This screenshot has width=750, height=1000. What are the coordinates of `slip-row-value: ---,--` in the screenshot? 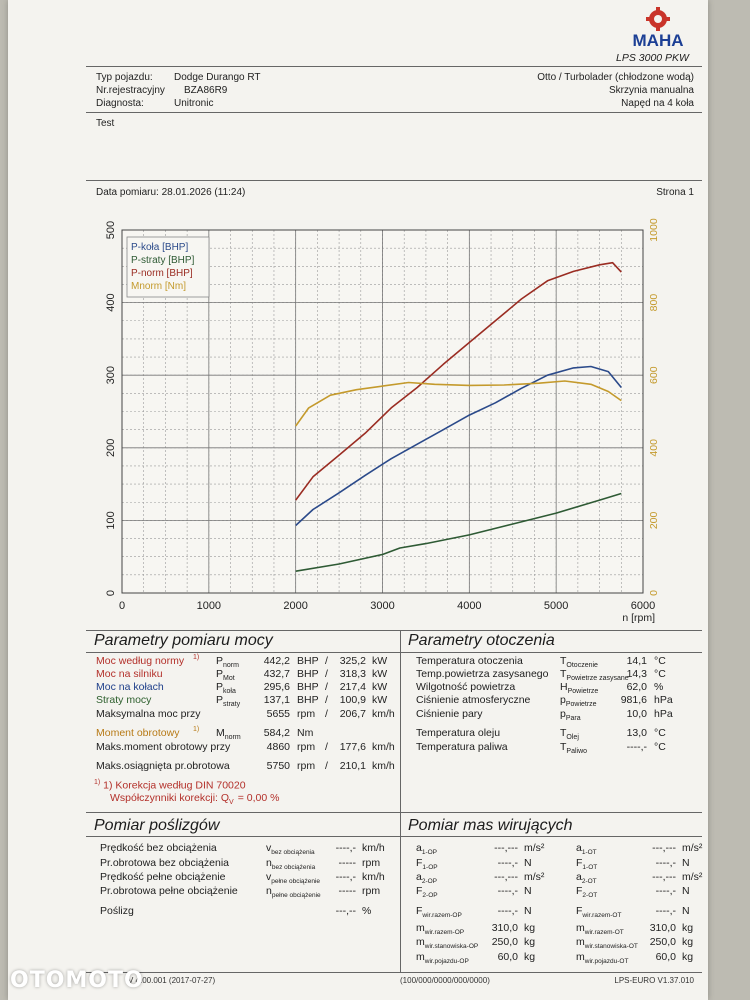 It's located at (345, 911).